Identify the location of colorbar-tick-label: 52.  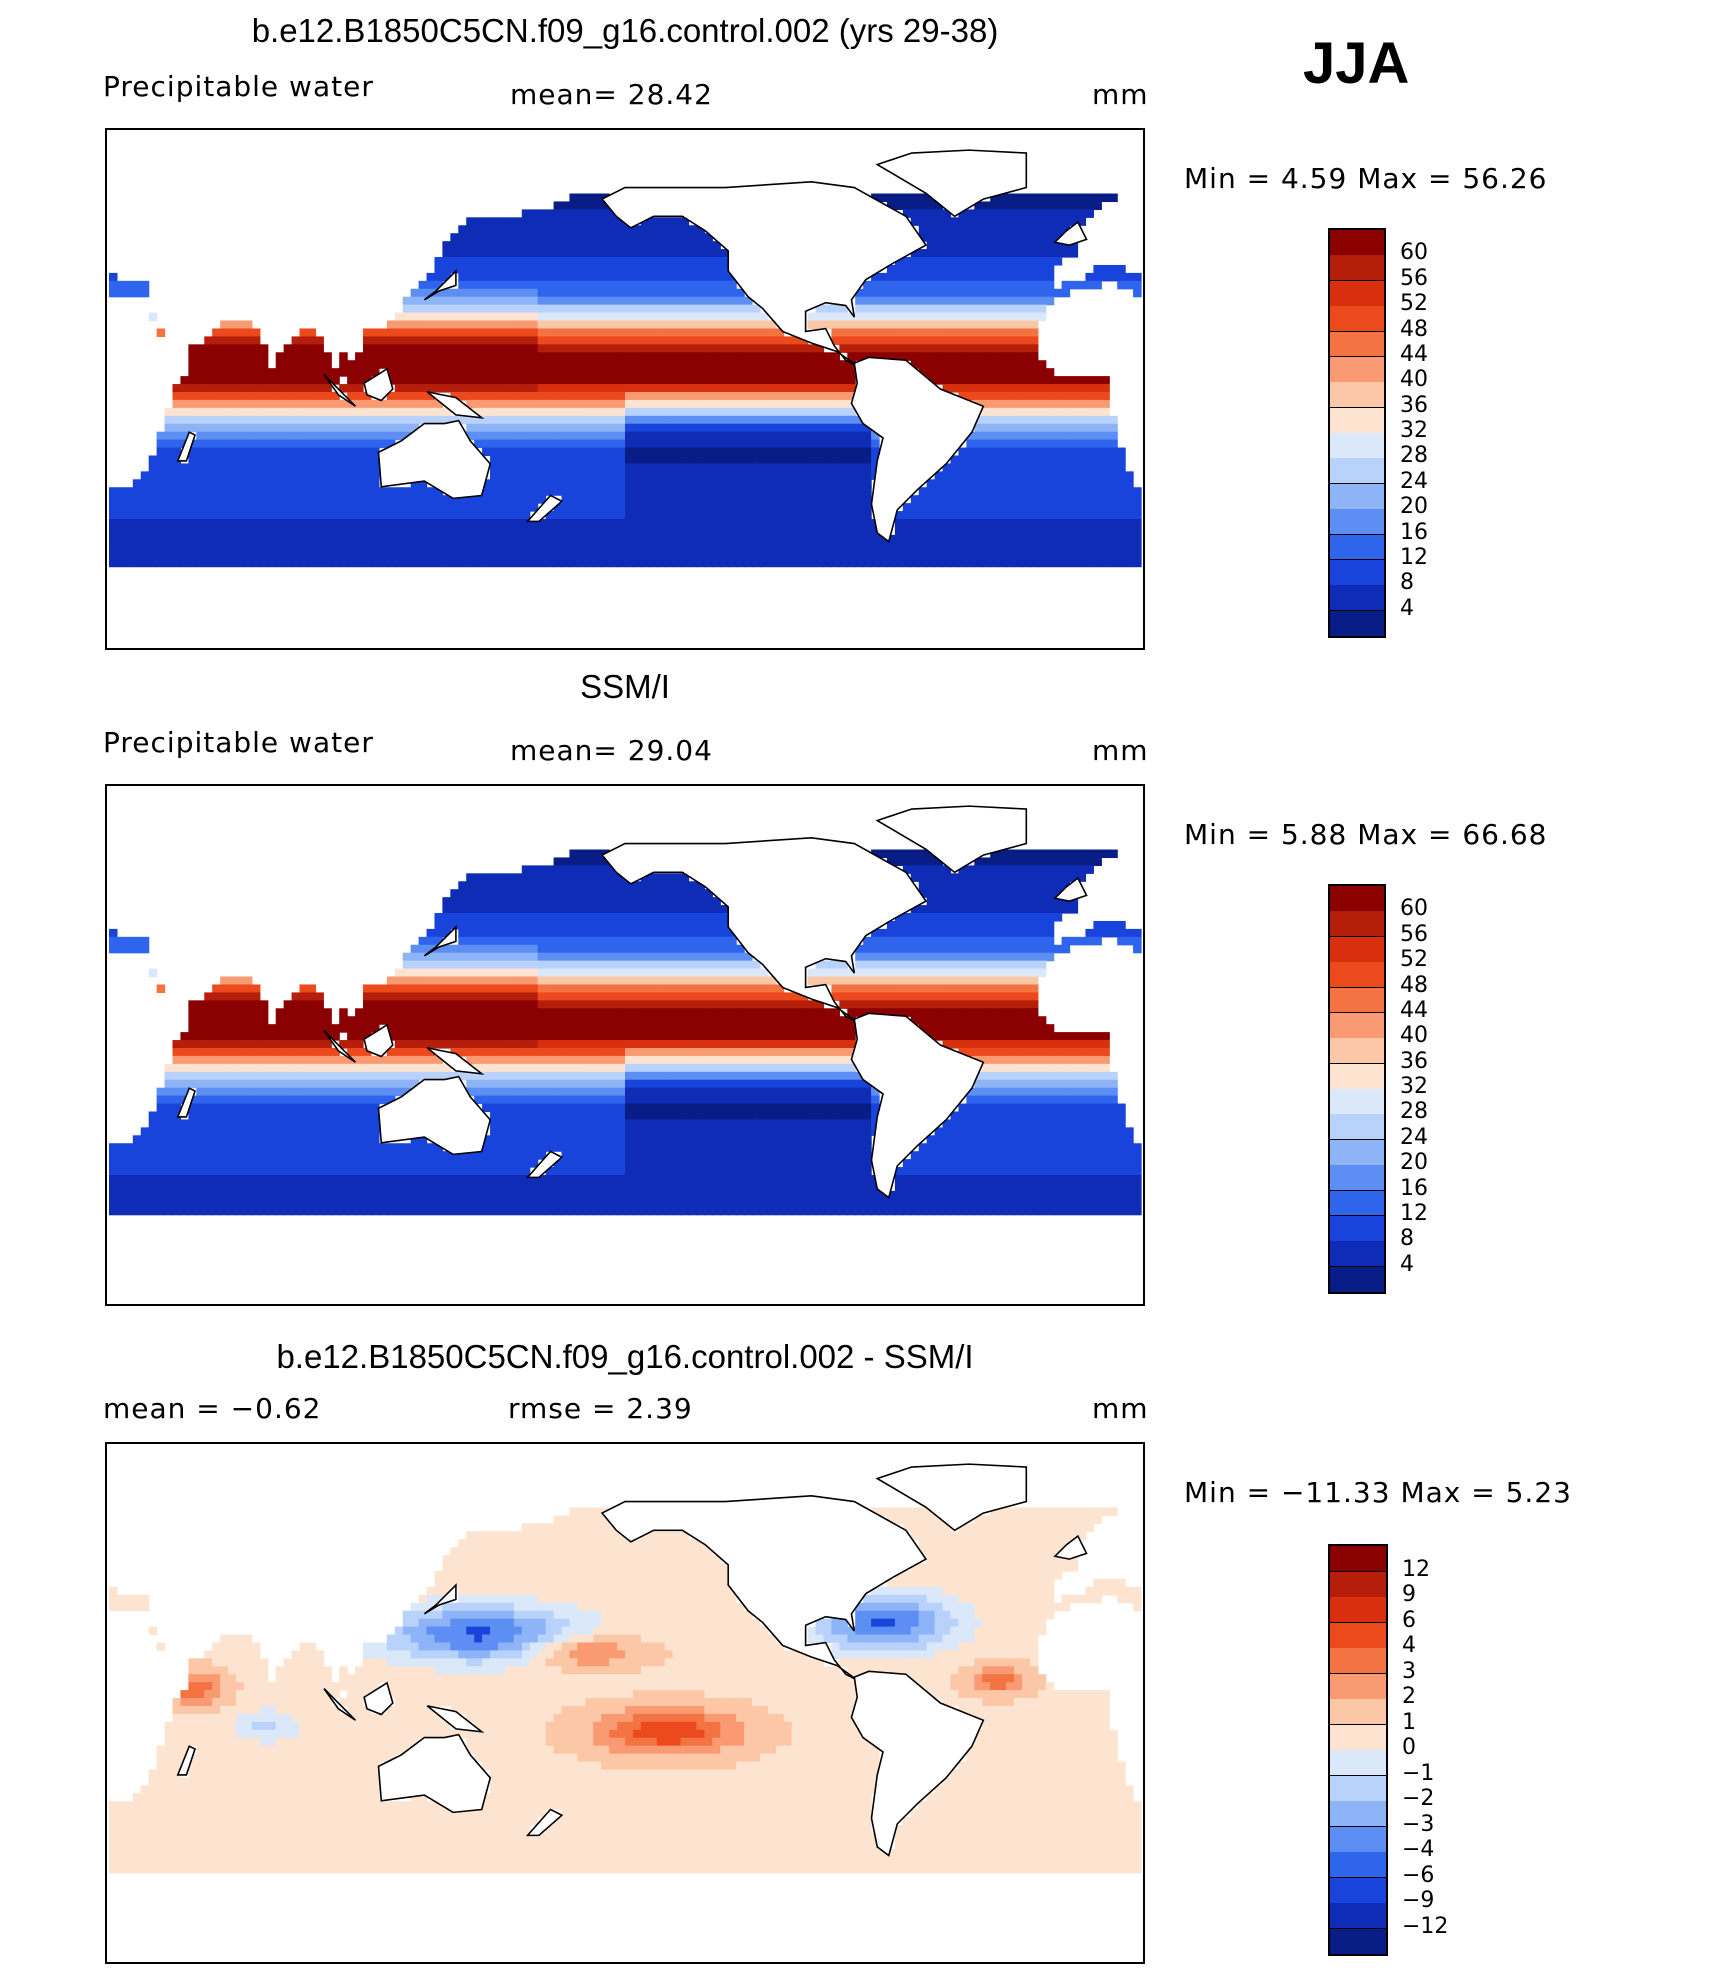
(1414, 960).